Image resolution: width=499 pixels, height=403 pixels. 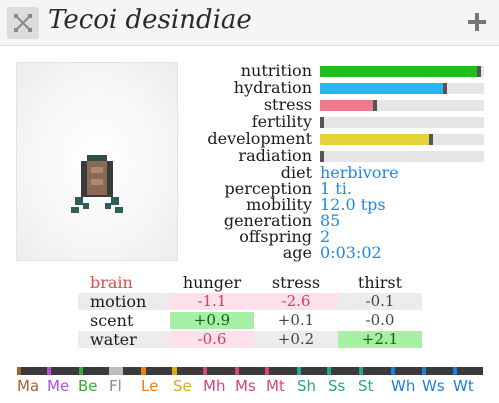 I want to click on radiation-label: radiation, so click(x=275, y=155).